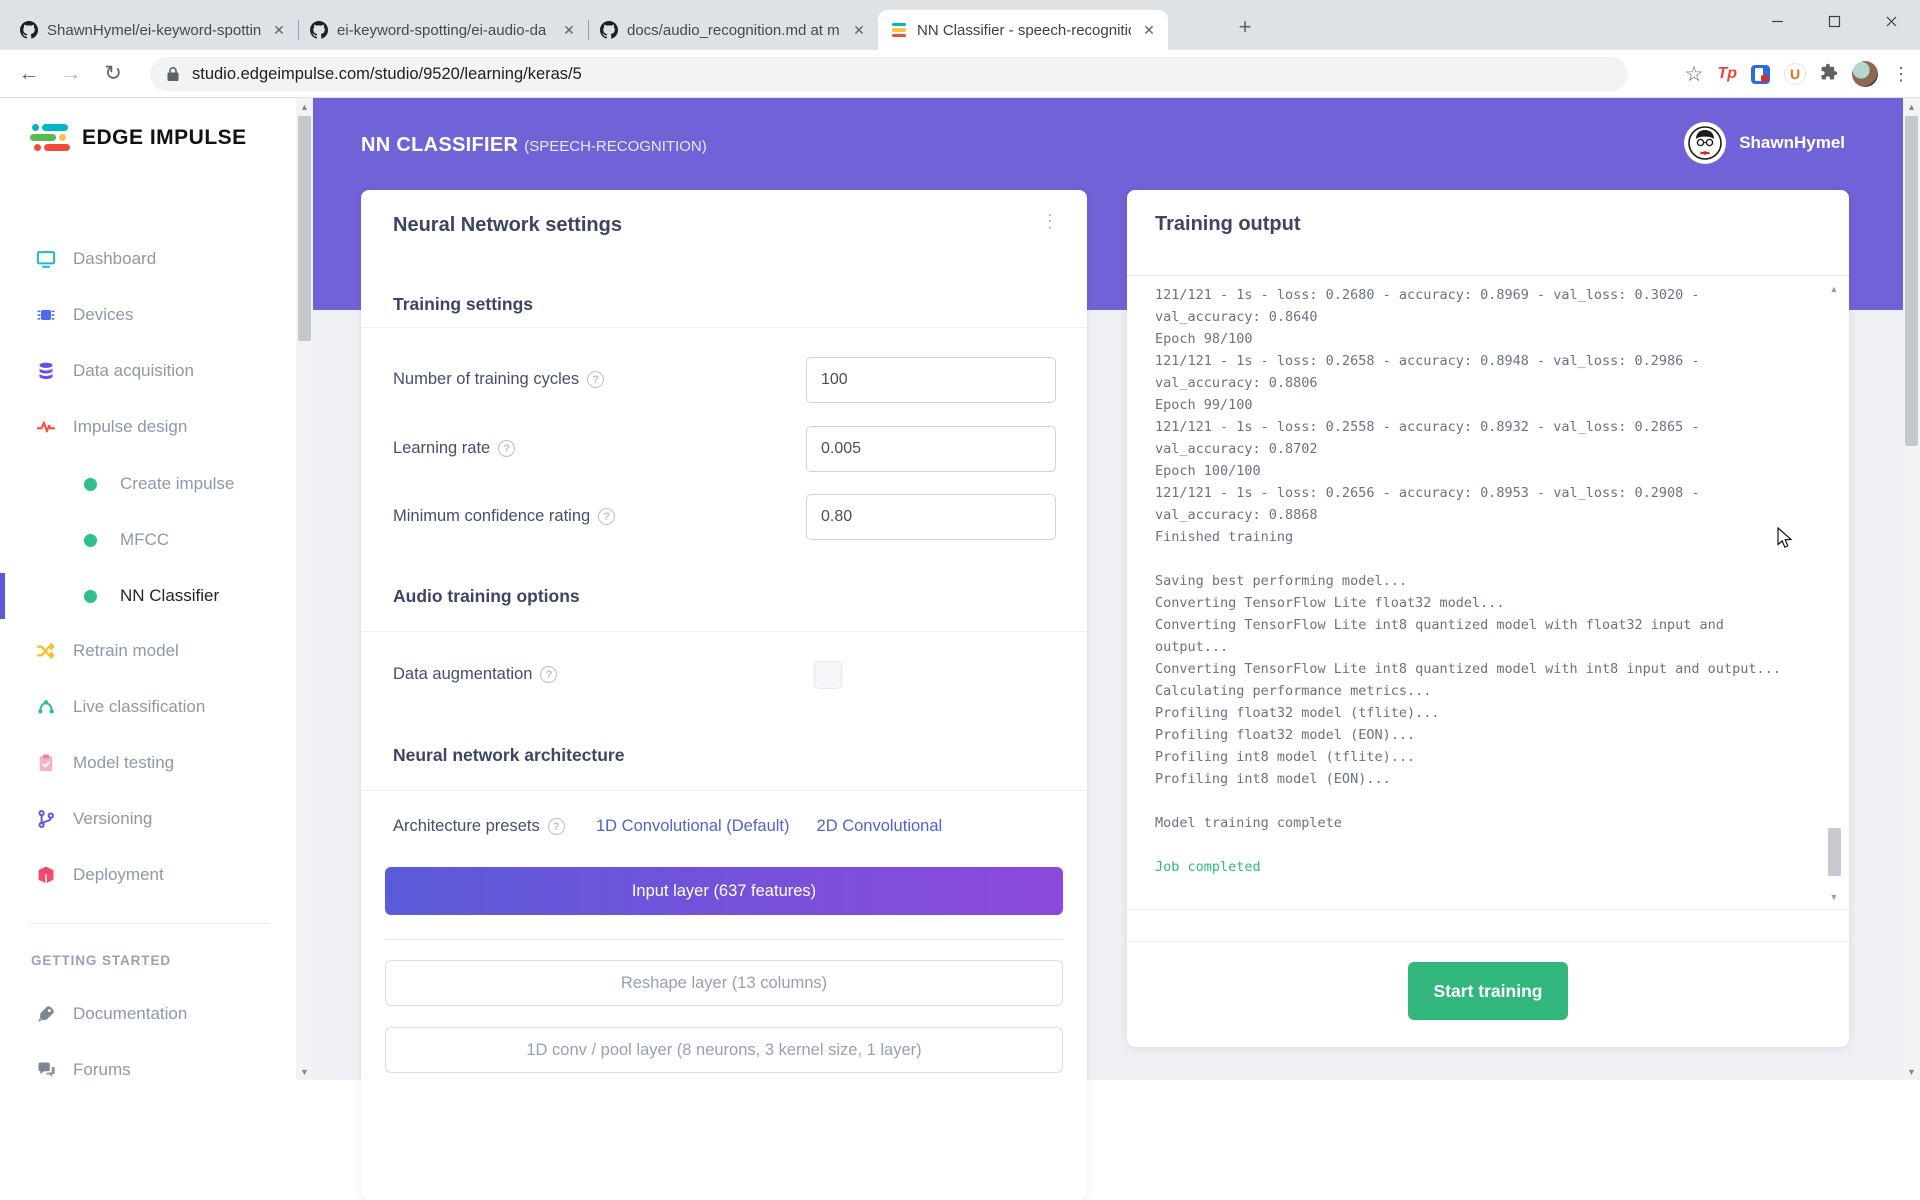  I want to click on documentation-icon, so click(46, 1014).